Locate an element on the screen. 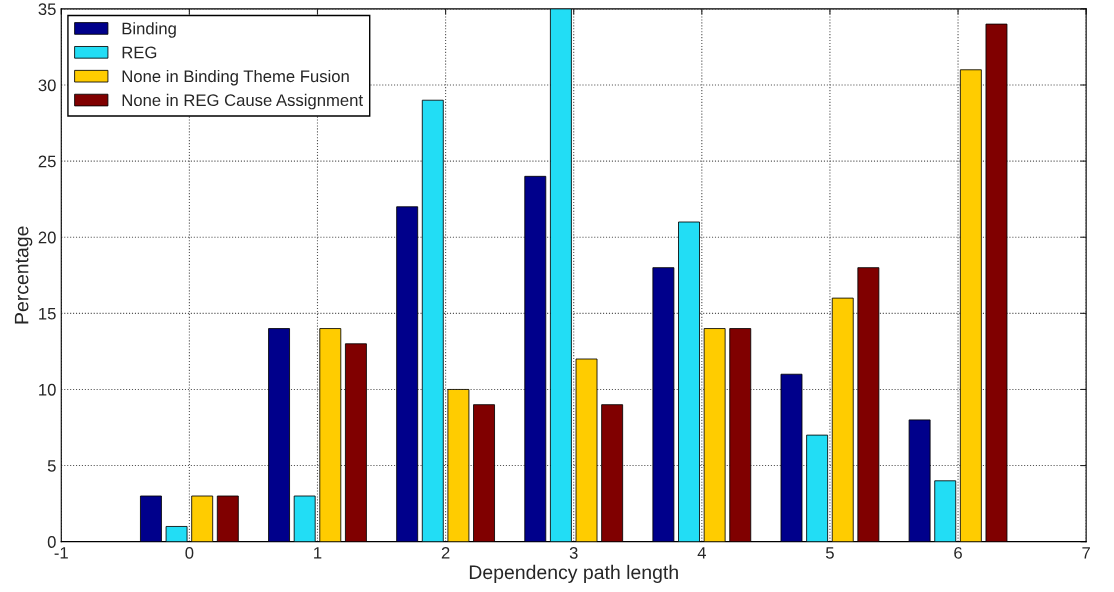 Image resolution: width=1114 pixels, height=592 pixels. y-tick-label: 15 is located at coordinates (47, 313).